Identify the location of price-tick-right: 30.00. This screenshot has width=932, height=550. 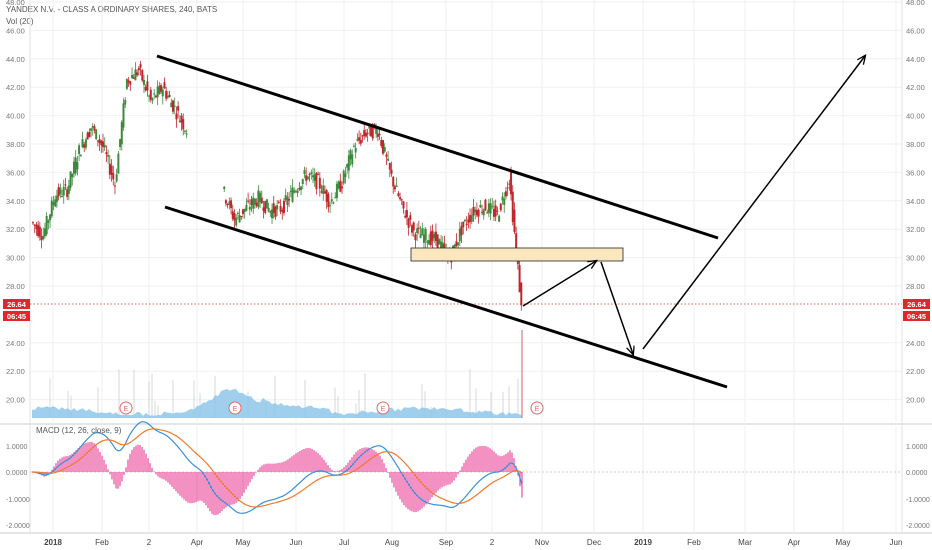
(915, 258).